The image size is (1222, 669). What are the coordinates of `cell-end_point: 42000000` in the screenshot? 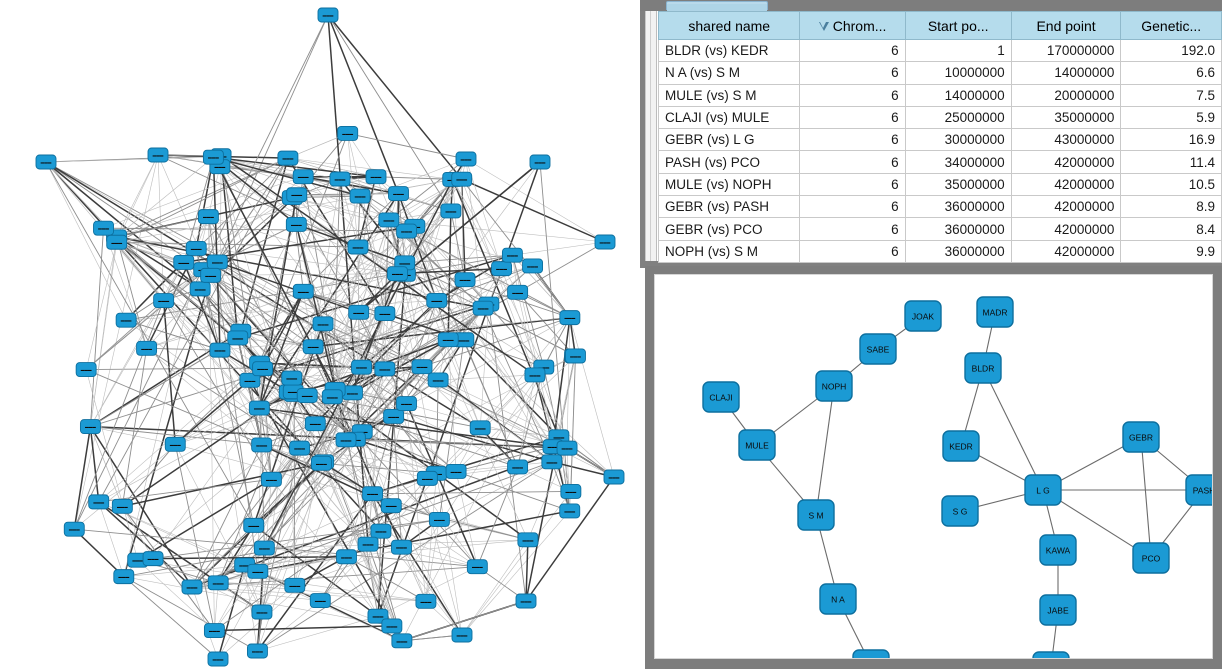 It's located at (1066, 162).